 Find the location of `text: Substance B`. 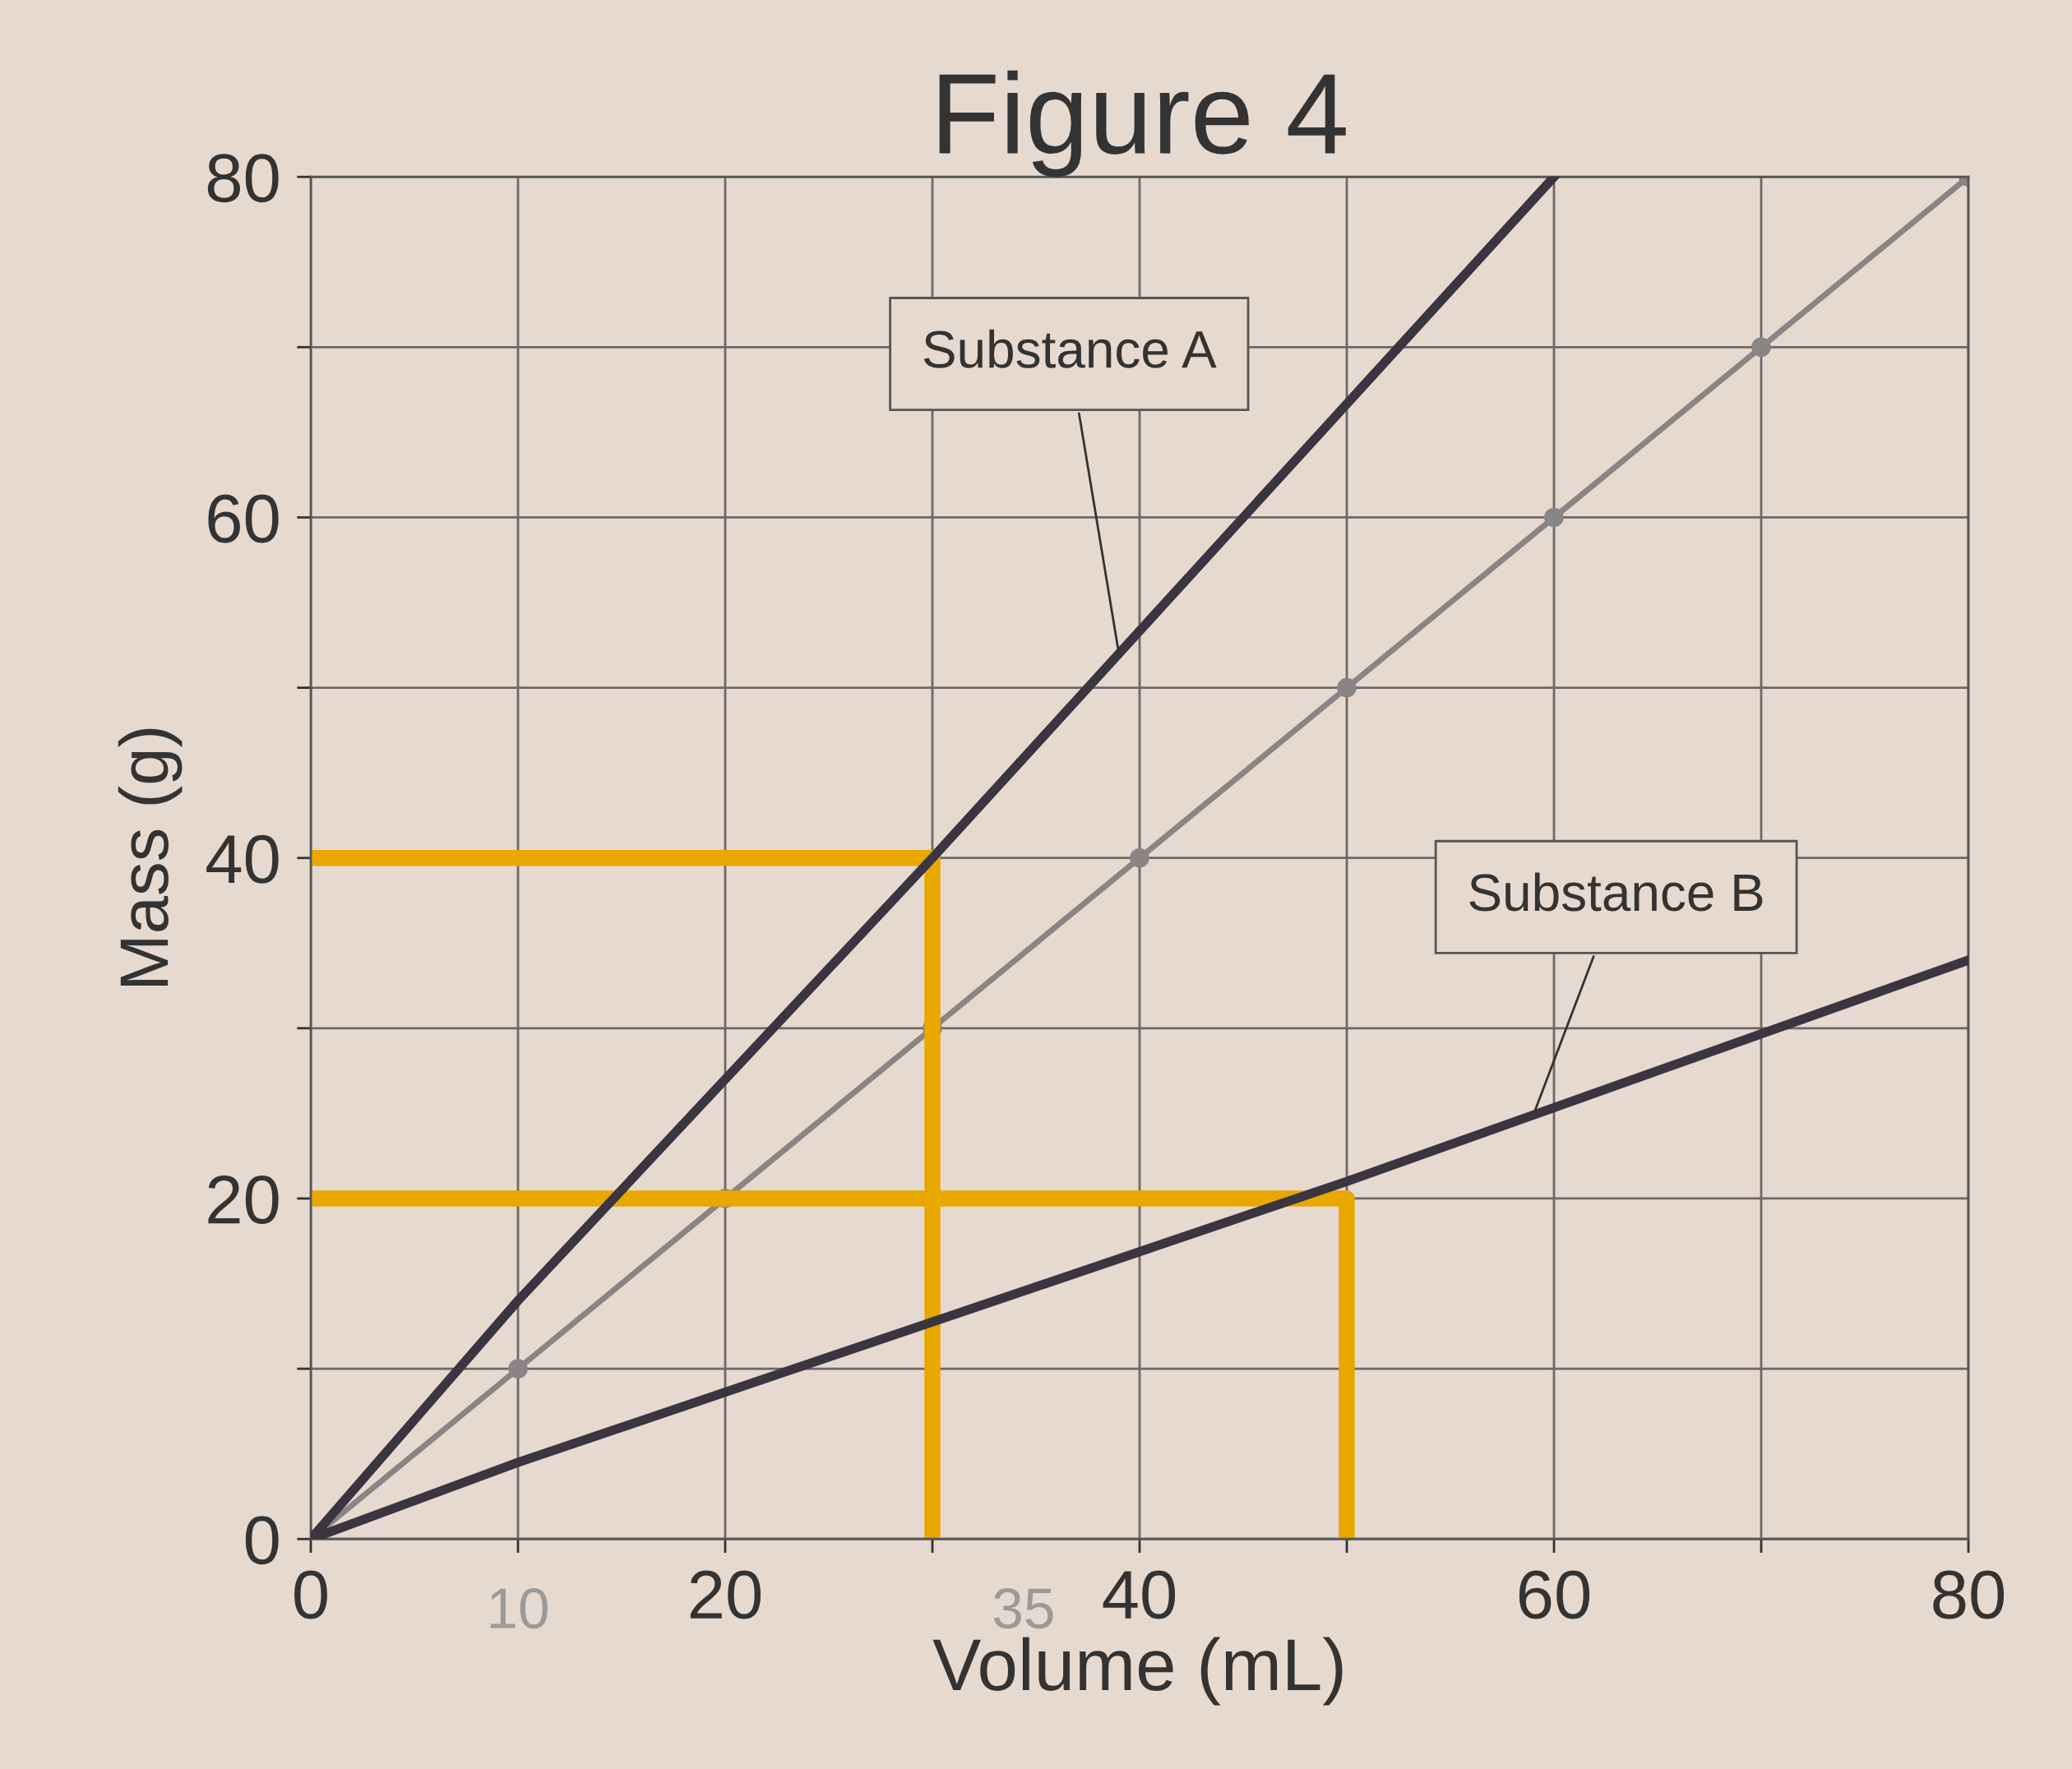

text: Substance B is located at coordinates (1616, 892).